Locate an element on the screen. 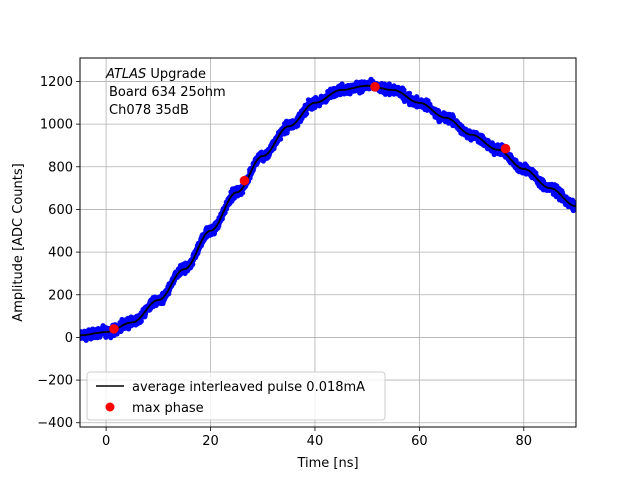 Image resolution: width=640 pixels, height=480 pixels. y-axis-label: Amplitude [ADC Counts] is located at coordinates (18, 242).